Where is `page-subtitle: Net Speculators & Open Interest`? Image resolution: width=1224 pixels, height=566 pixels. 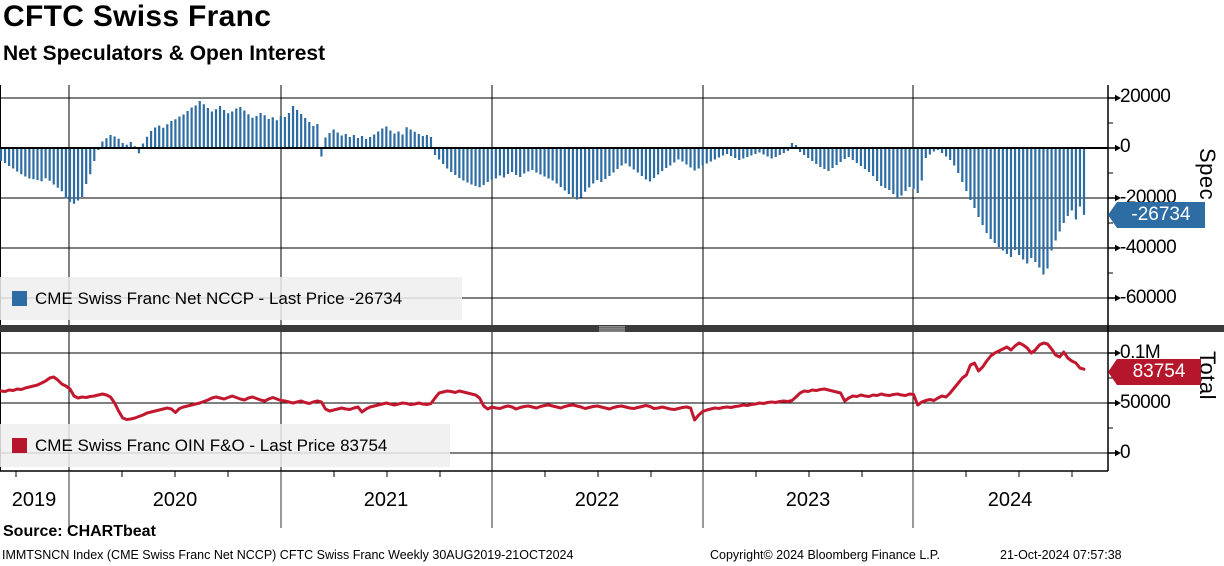
page-subtitle: Net Speculators & Open Interest is located at coordinates (164, 53).